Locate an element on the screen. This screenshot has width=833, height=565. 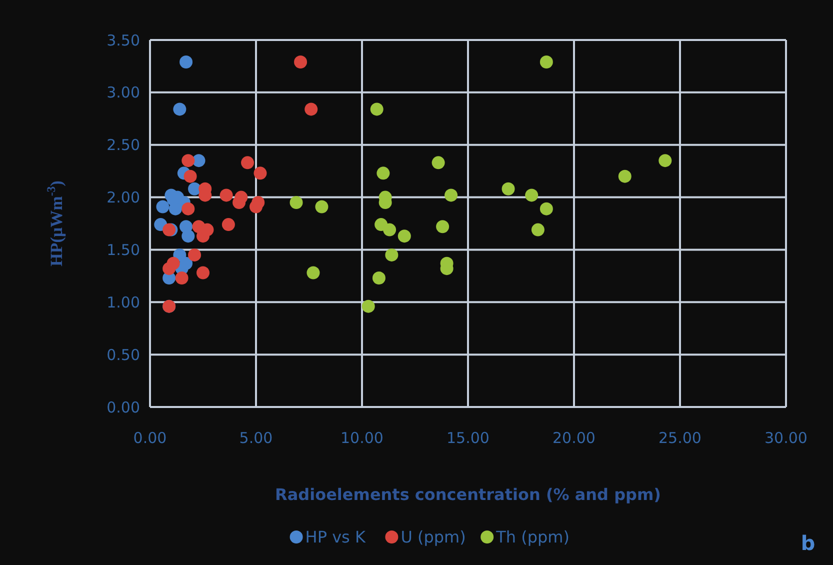
y-tick-label: 2.50 is located at coordinates (123, 145).